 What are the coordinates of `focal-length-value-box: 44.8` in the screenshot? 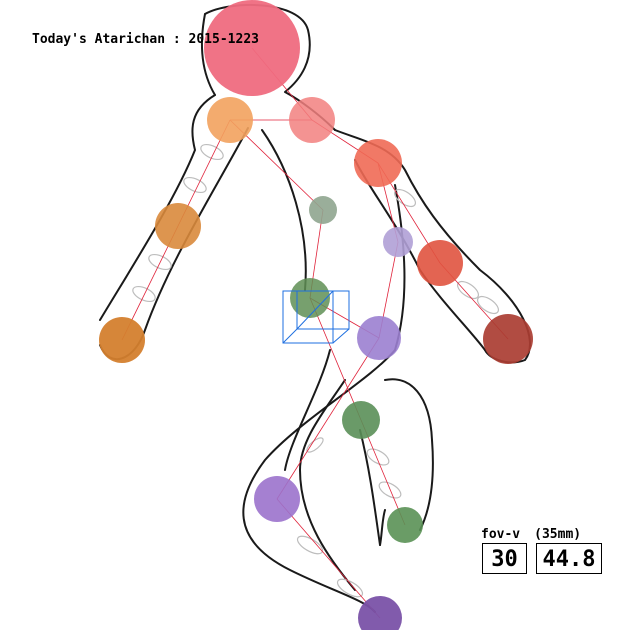 It's located at (569, 558).